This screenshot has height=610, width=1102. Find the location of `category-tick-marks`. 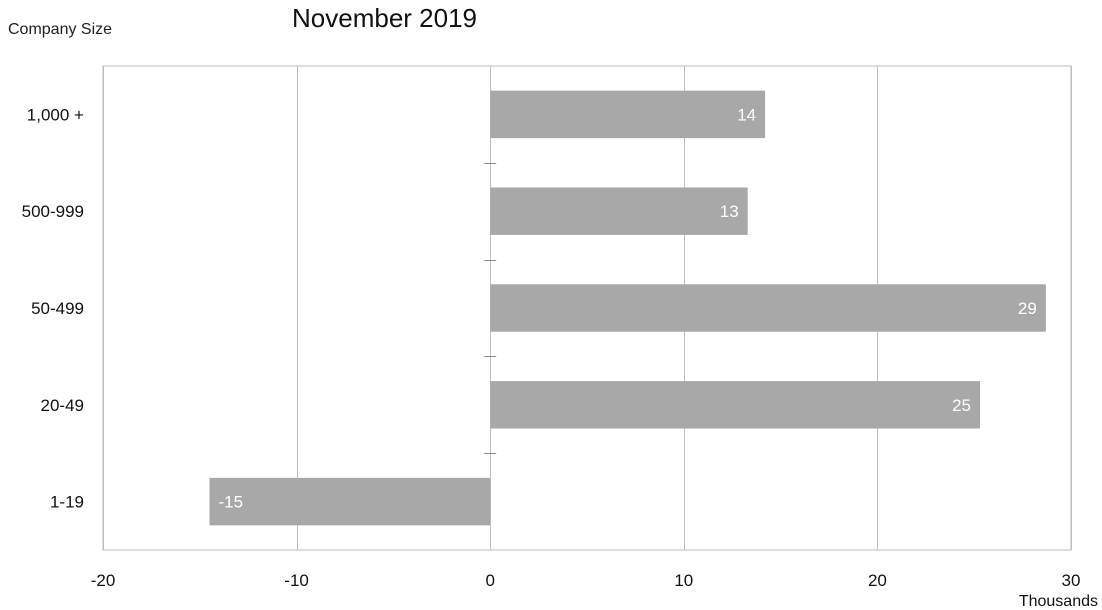

category-tick-marks is located at coordinates (490, 308).